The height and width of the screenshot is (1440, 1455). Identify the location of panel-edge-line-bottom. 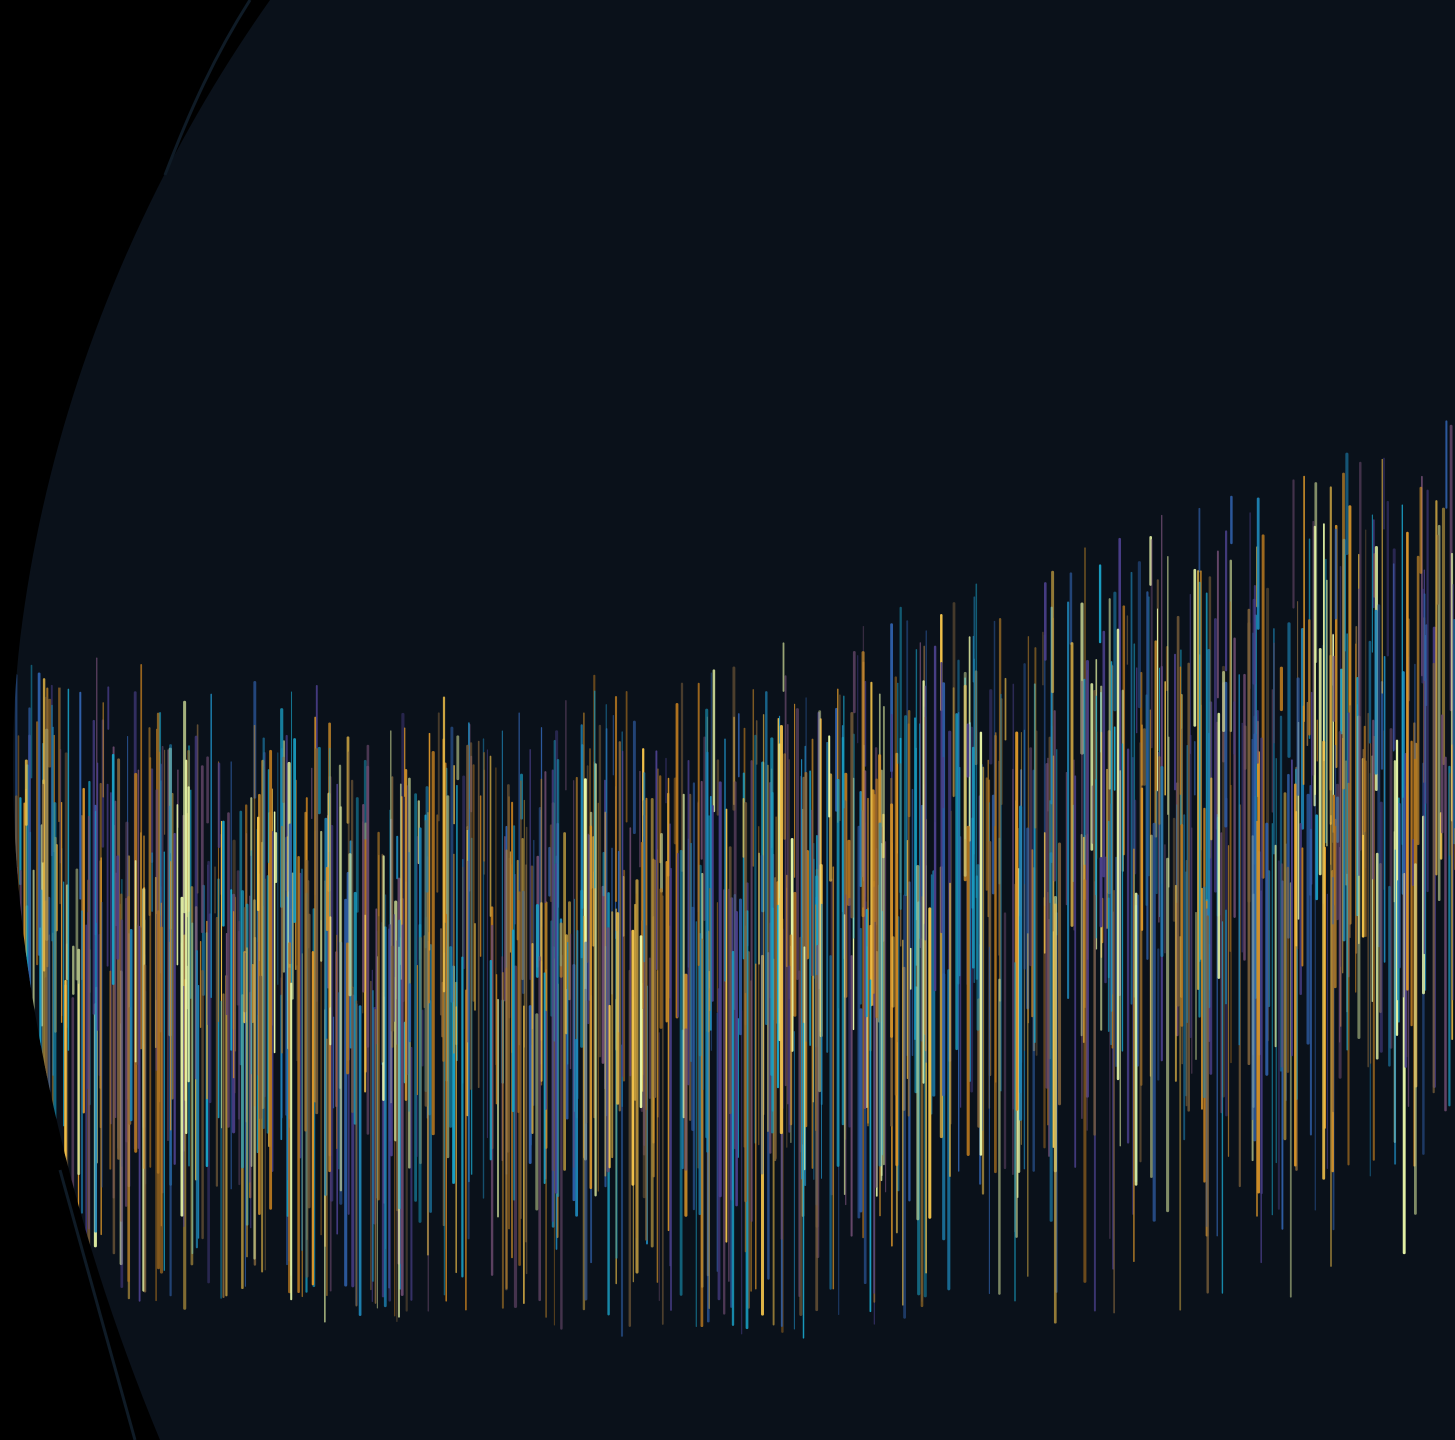
(97, 1304).